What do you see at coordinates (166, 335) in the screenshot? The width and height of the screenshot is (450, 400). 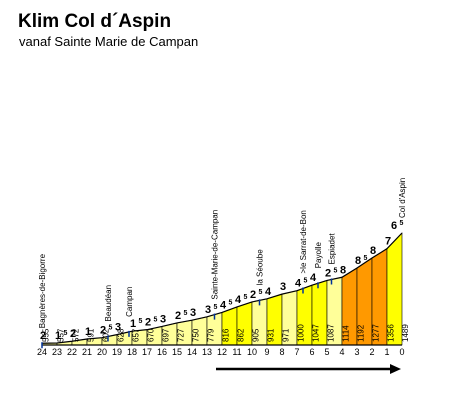 I see `altitude-label: 697` at bounding box center [166, 335].